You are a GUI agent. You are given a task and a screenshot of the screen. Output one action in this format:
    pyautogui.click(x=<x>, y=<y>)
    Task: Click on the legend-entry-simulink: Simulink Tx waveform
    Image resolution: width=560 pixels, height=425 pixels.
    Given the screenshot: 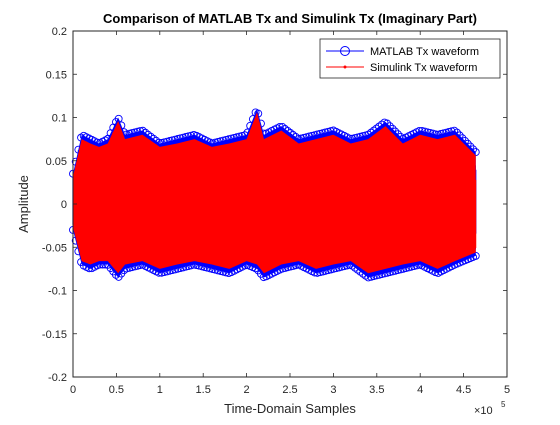 What is the action you would take?
    pyautogui.click(x=401, y=68)
    